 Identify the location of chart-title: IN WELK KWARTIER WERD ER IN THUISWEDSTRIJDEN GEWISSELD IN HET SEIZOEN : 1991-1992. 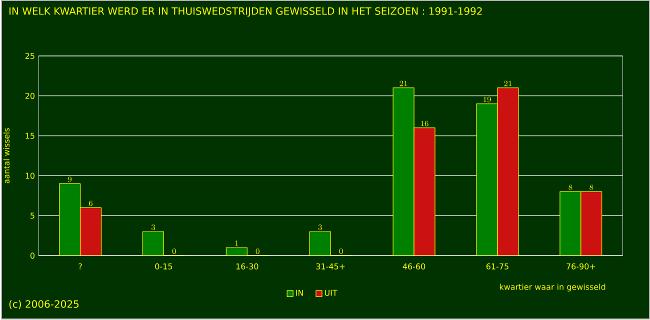
(246, 12).